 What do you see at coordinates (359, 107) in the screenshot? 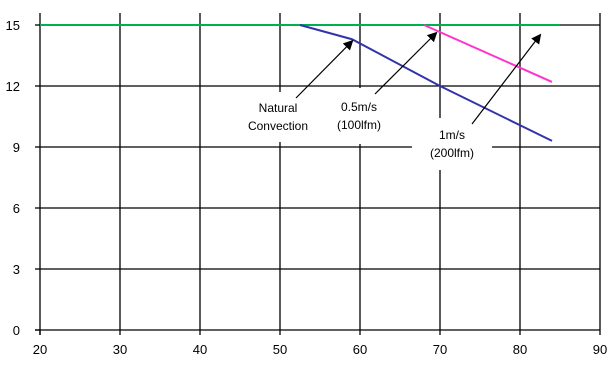
I see `annotation-text: 0.5m/s` at bounding box center [359, 107].